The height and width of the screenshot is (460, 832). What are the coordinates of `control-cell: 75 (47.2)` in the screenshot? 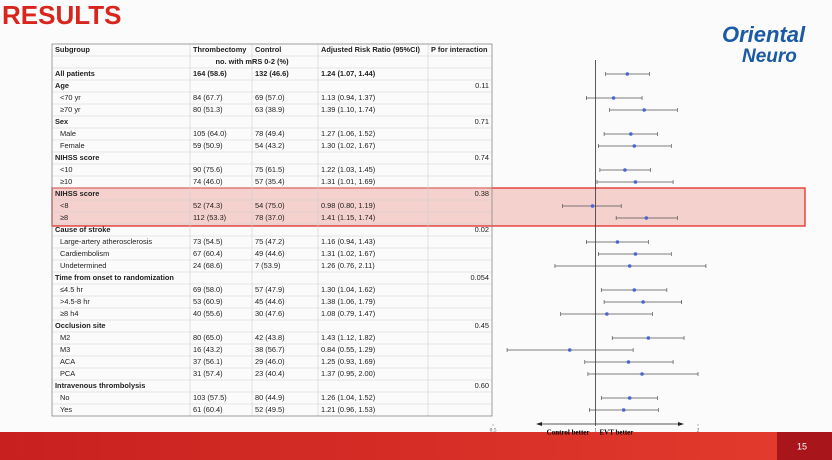 It's located at (270, 241).